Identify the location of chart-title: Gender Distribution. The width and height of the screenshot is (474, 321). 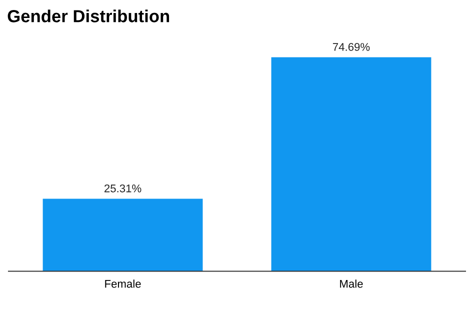
(89, 16).